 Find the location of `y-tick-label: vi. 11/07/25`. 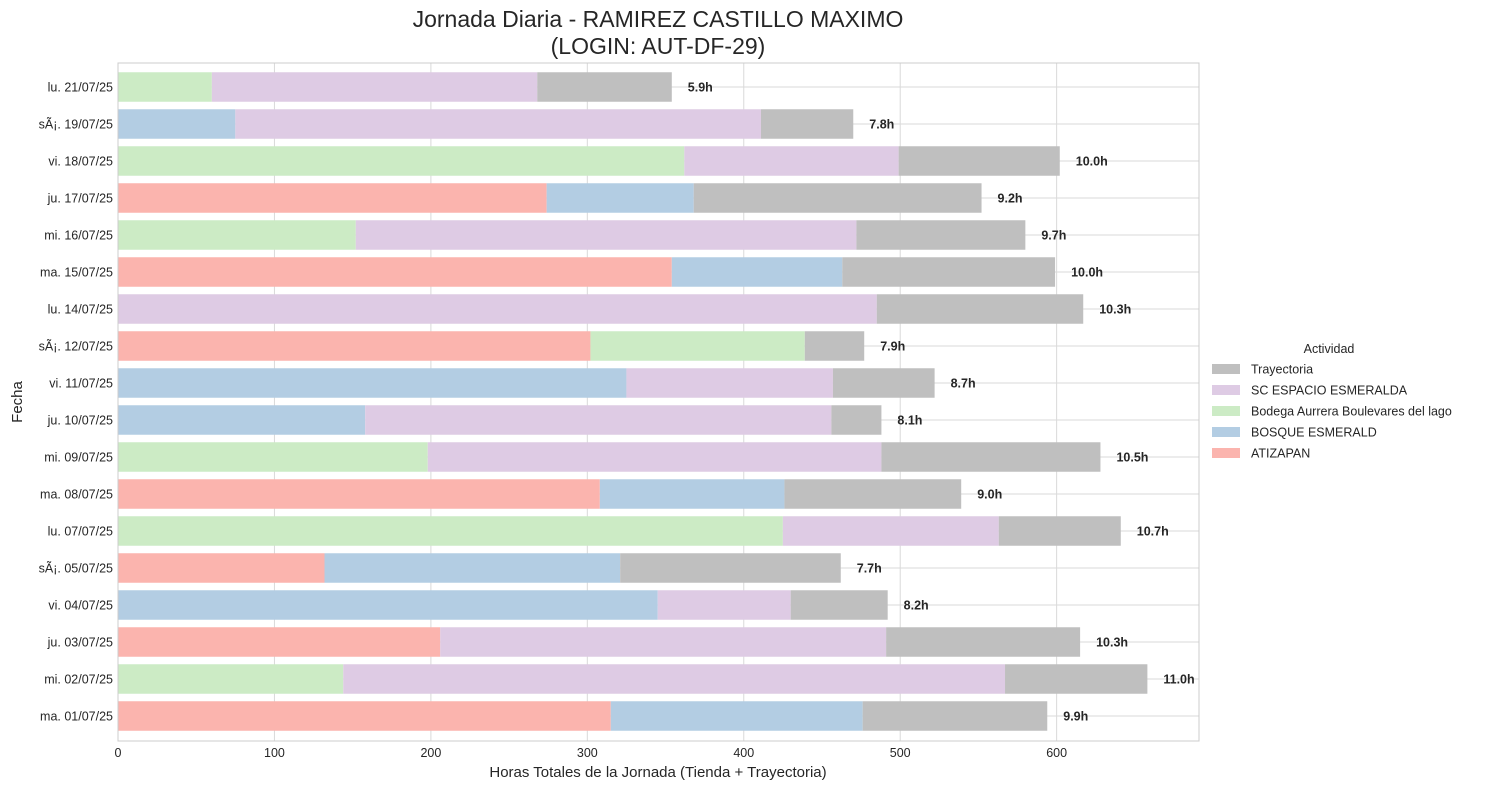

y-tick-label: vi. 11/07/25 is located at coordinates (81, 384).